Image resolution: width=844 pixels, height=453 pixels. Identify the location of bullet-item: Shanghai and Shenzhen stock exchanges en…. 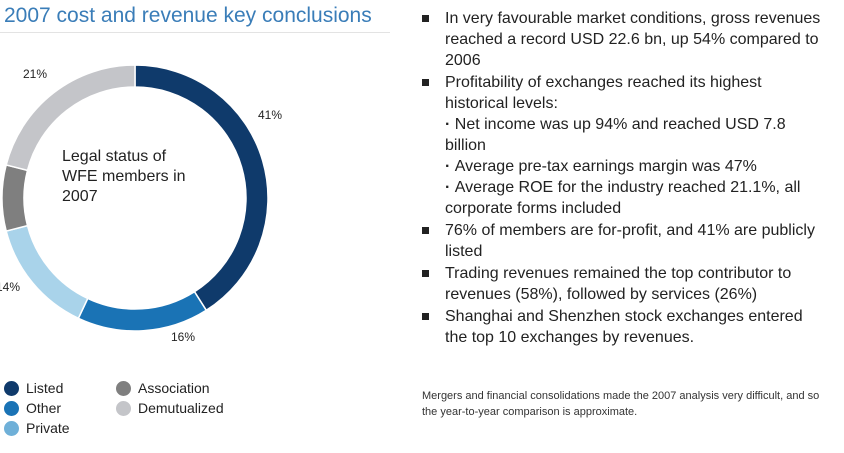
(622, 327).